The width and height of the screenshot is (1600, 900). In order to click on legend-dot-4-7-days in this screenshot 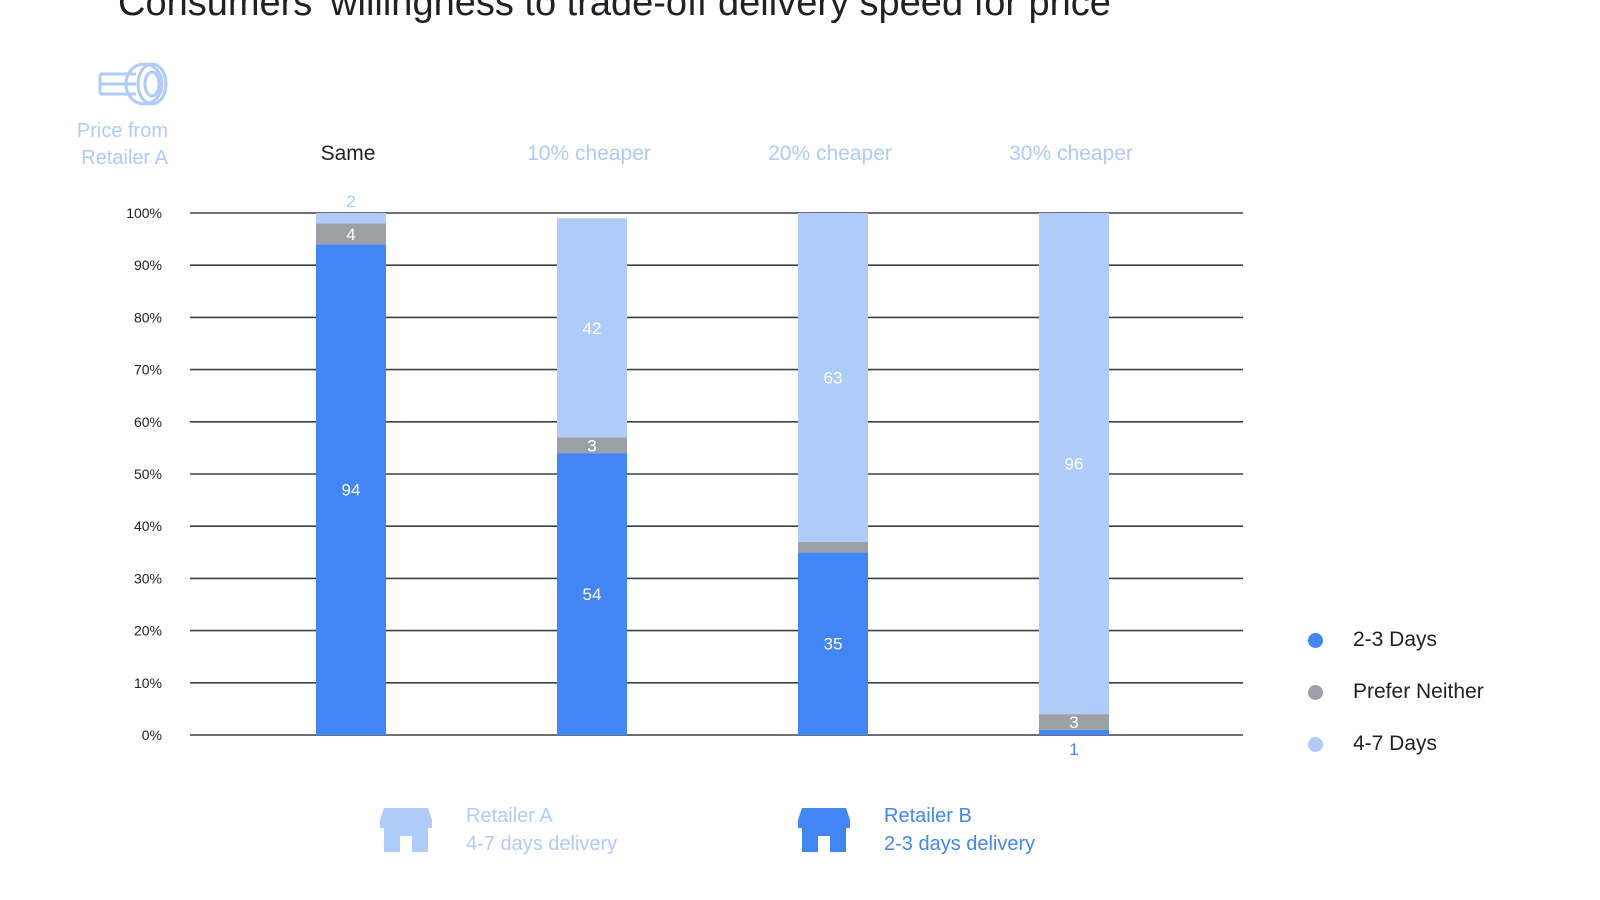, I will do `click(1315, 744)`.